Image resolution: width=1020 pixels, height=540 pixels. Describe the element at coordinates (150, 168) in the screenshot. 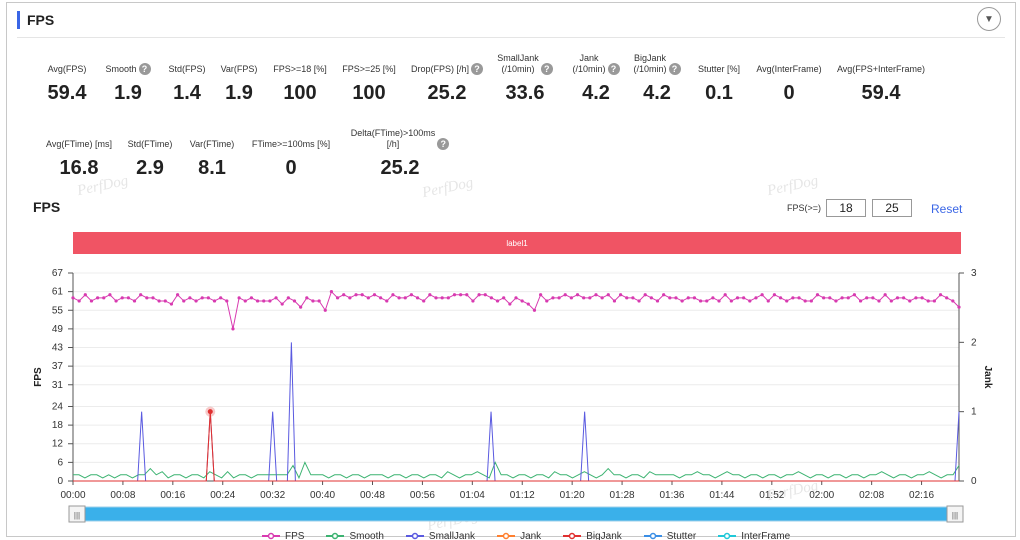

I see `metric-value: 2.9` at that location.